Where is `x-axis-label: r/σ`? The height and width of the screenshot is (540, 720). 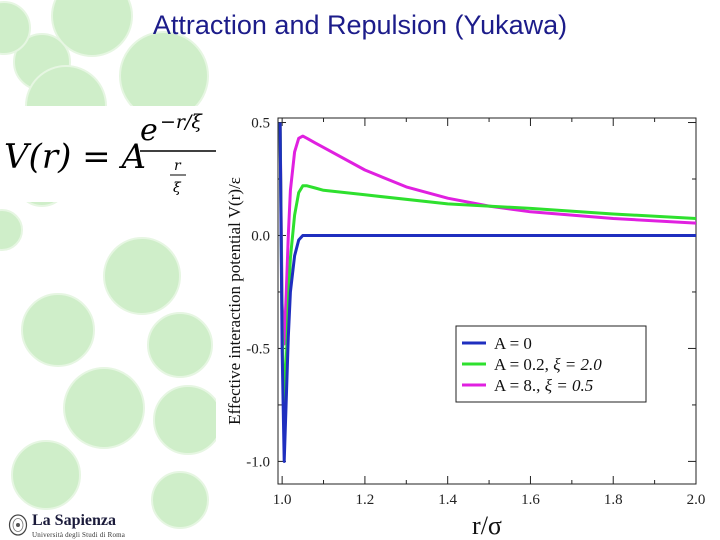
x-axis-label: r/σ is located at coordinates (487, 525).